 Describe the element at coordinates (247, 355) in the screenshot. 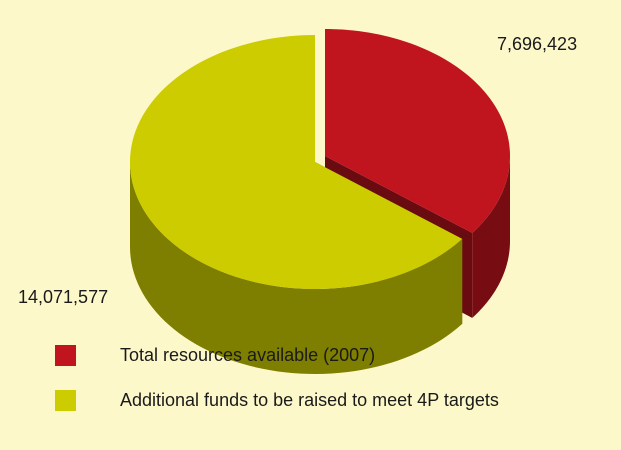

I see `legend-label: Total resources available (2007)` at that location.